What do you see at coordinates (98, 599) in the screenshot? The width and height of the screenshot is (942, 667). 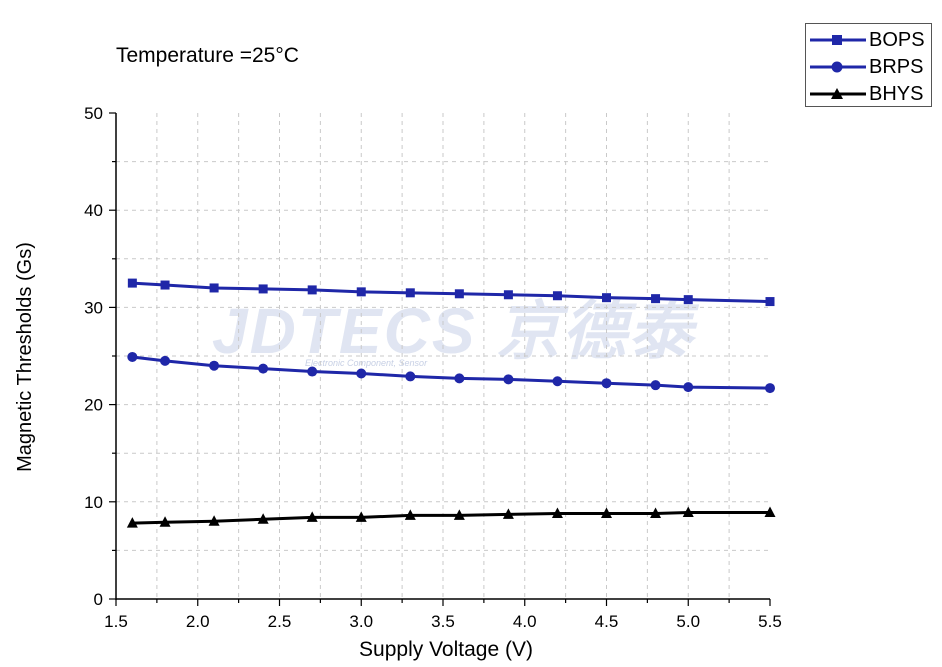 I see `y-tick-label: 0` at bounding box center [98, 599].